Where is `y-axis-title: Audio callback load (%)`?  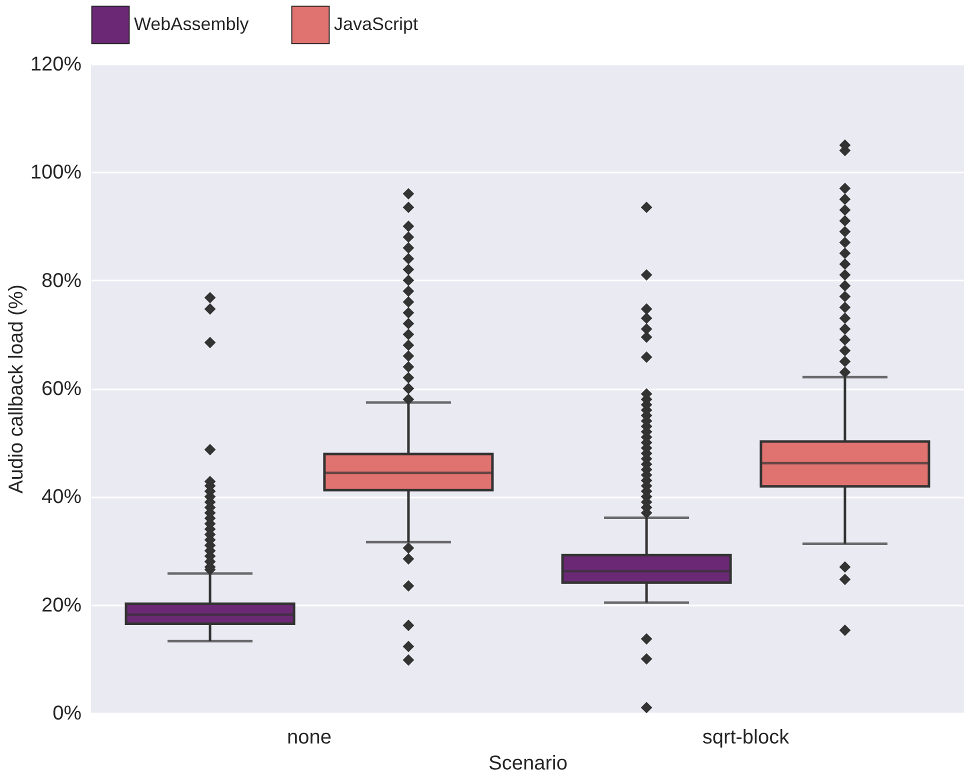
y-axis-title: Audio callback load (%) is located at coordinates (16, 389).